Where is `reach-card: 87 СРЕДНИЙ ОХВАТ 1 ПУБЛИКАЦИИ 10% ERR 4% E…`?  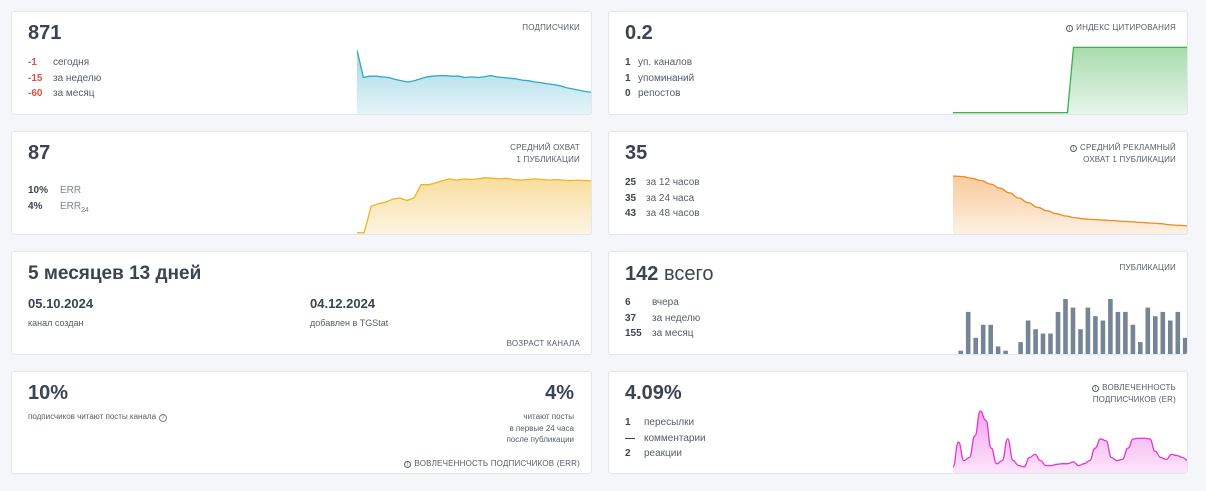 reach-card: 87 СРЕДНИЙ ОХВАТ 1 ПУБЛИКАЦИИ 10% ERR 4% E… is located at coordinates (301, 183).